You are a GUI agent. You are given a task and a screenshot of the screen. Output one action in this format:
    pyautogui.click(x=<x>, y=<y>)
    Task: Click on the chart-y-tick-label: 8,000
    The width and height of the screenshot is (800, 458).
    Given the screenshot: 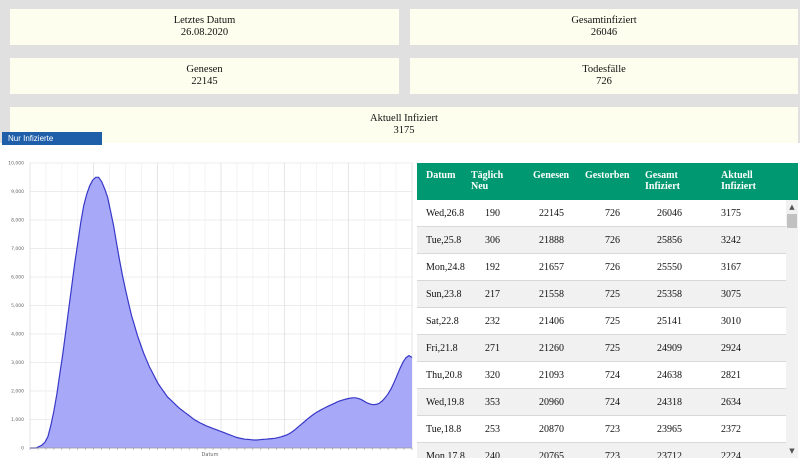 What is the action you would take?
    pyautogui.click(x=17, y=221)
    